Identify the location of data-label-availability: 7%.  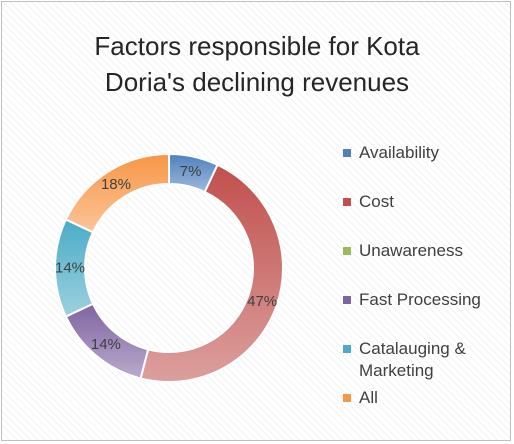
(191, 171).